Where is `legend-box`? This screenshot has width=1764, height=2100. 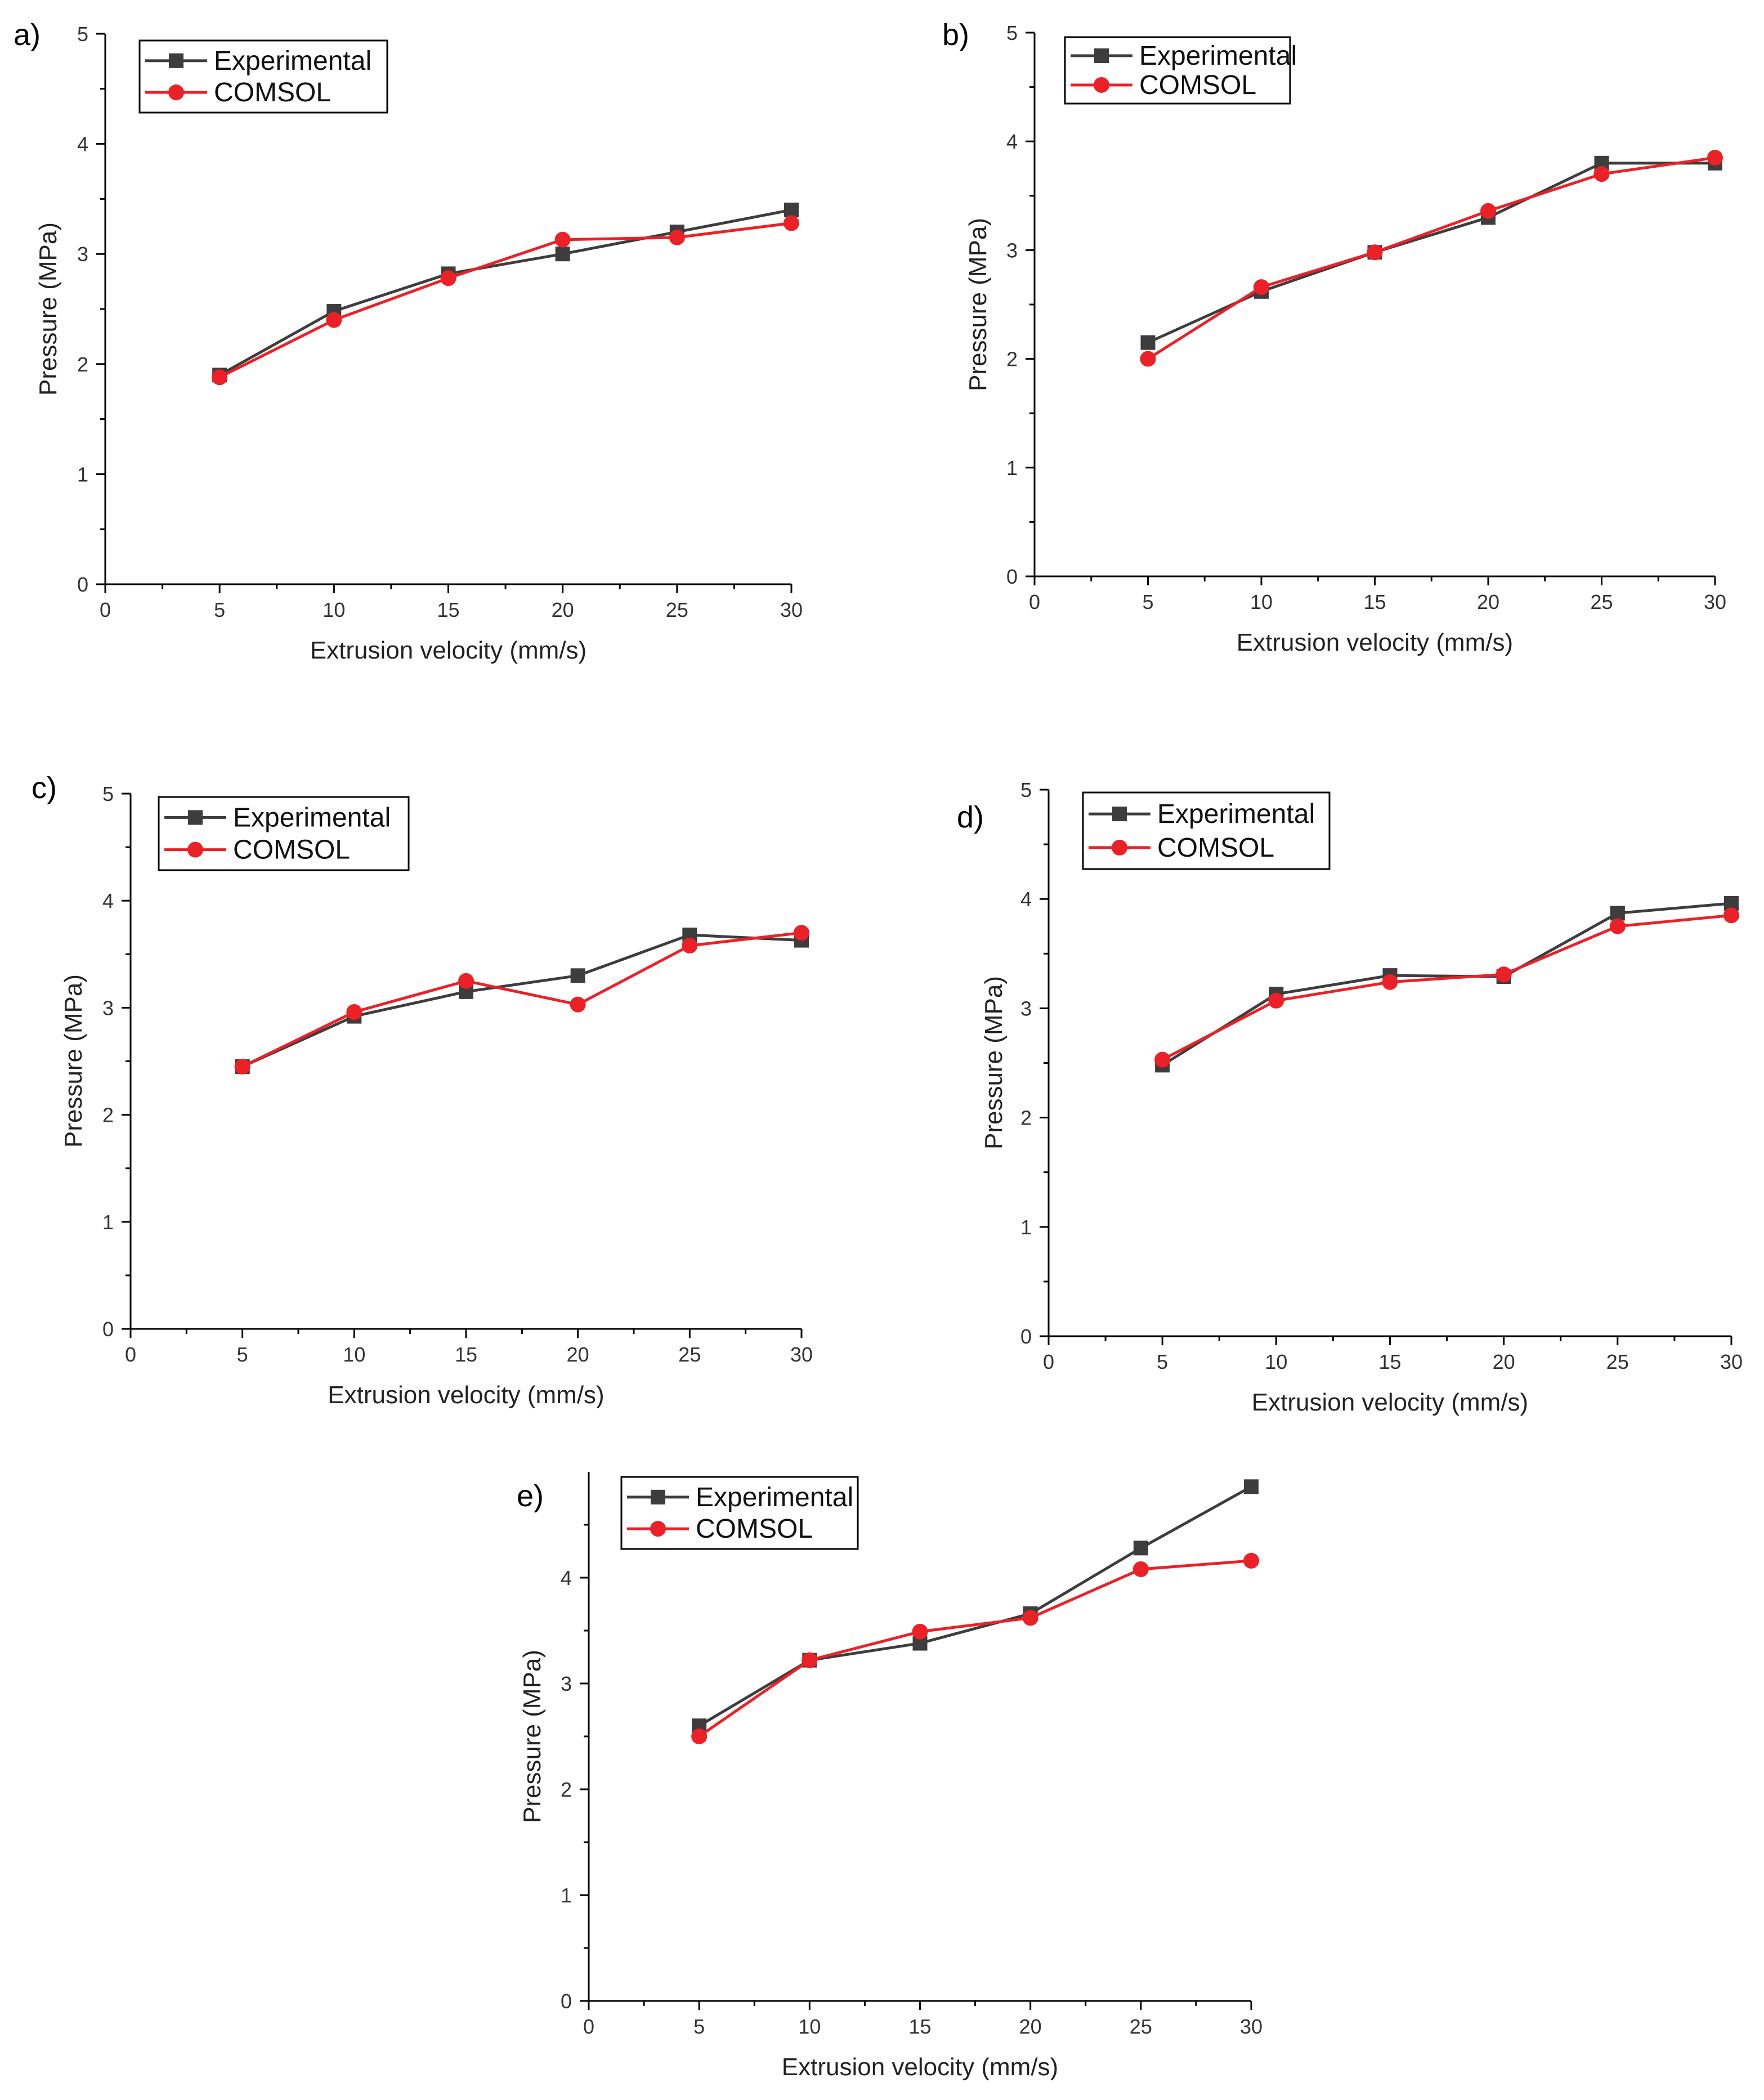 legend-box is located at coordinates (1206, 830).